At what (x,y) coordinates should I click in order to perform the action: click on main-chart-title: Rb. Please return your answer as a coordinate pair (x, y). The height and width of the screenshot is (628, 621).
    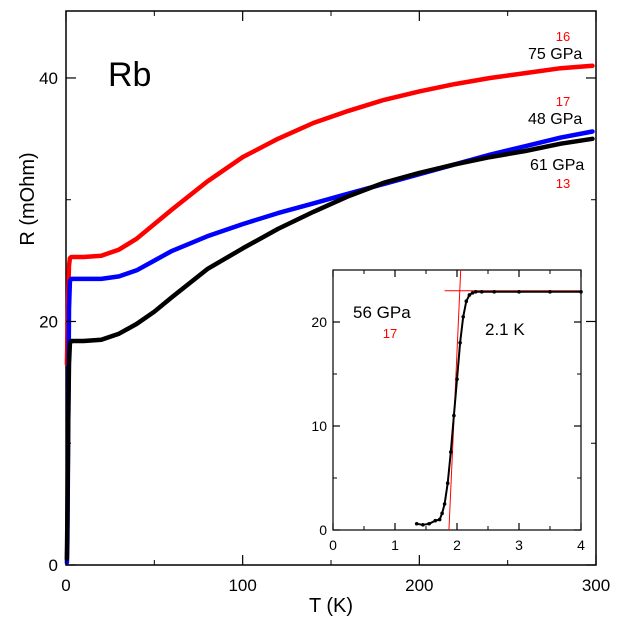
    Looking at the image, I should click on (129, 75).